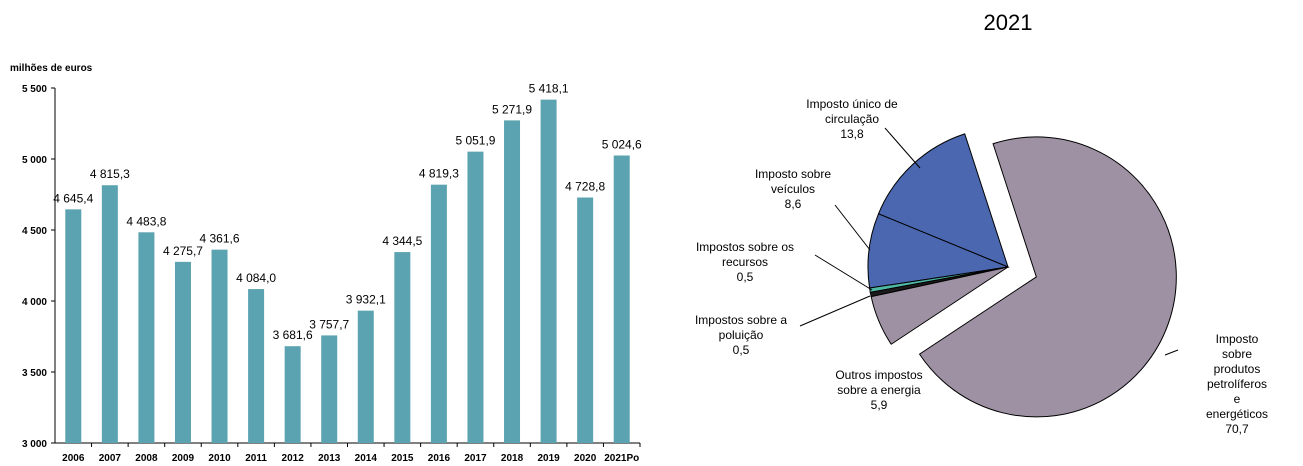 The width and height of the screenshot is (1303, 466). I want to click on slice-value-label: 5,9, so click(879, 405).